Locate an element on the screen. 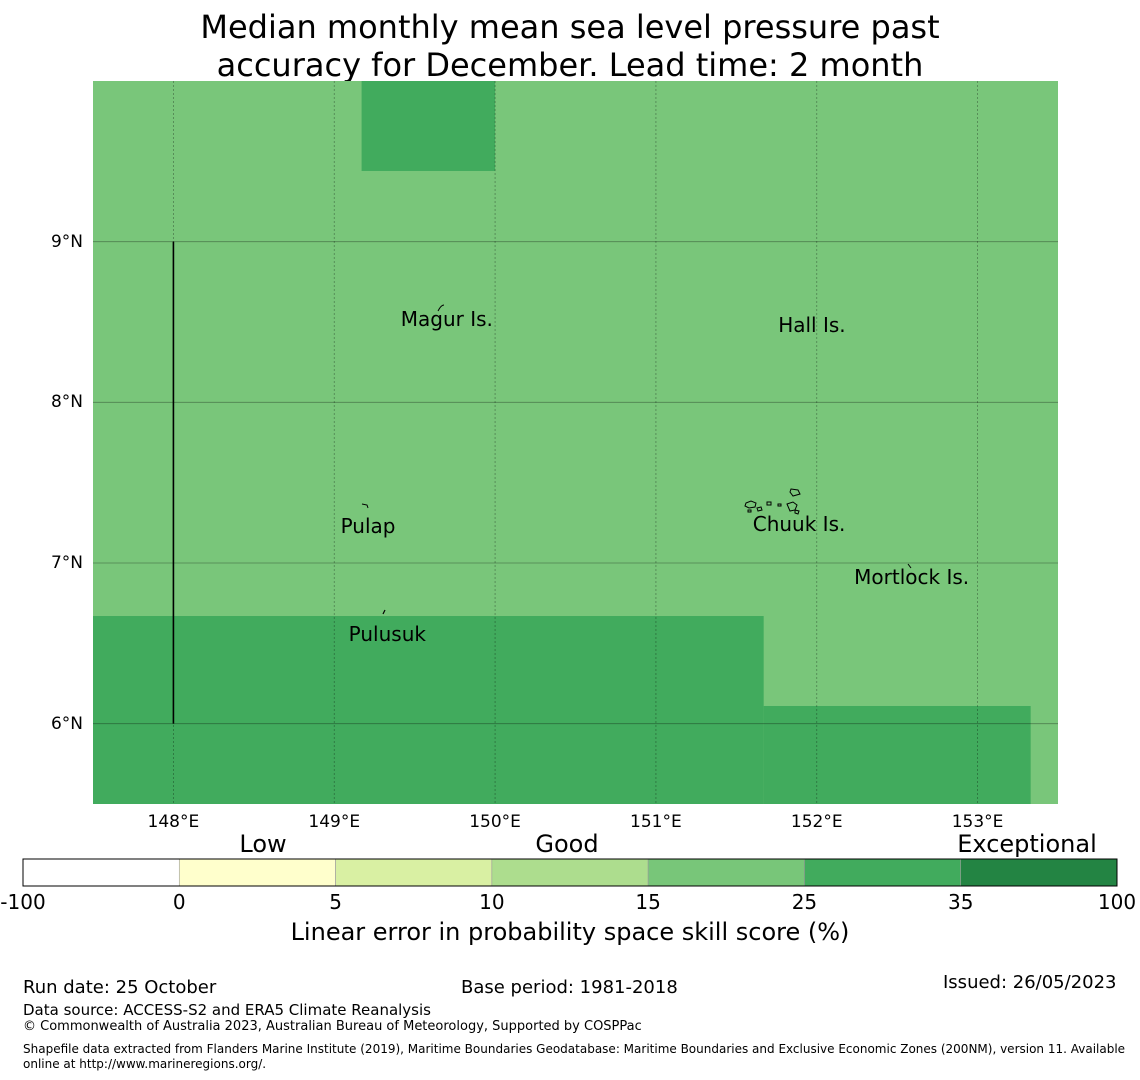 This screenshot has width=1140, height=1080. base-period: Base period: 1981-2018 is located at coordinates (569, 987).